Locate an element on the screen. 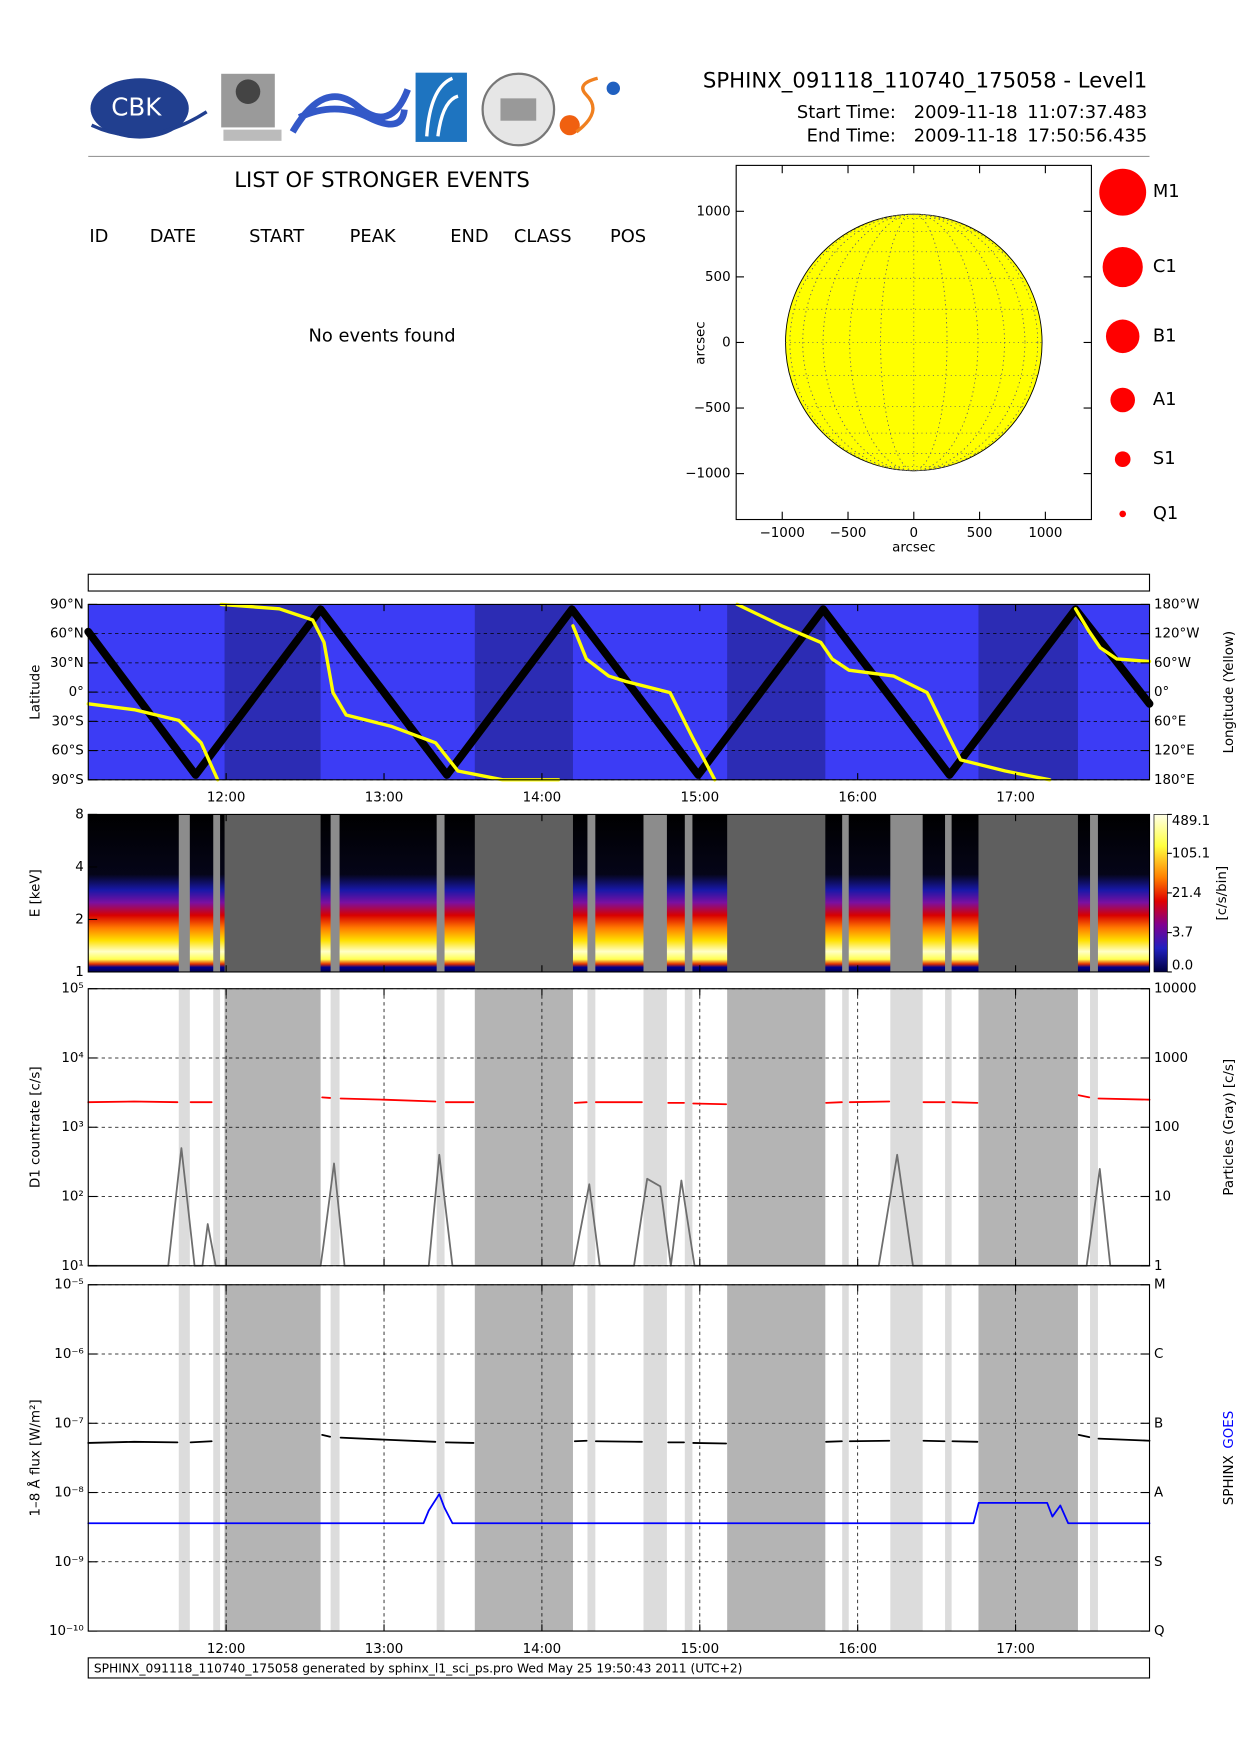 This screenshot has height=1754, width=1240. legend-entry: GOES is located at coordinates (1229, 1430).